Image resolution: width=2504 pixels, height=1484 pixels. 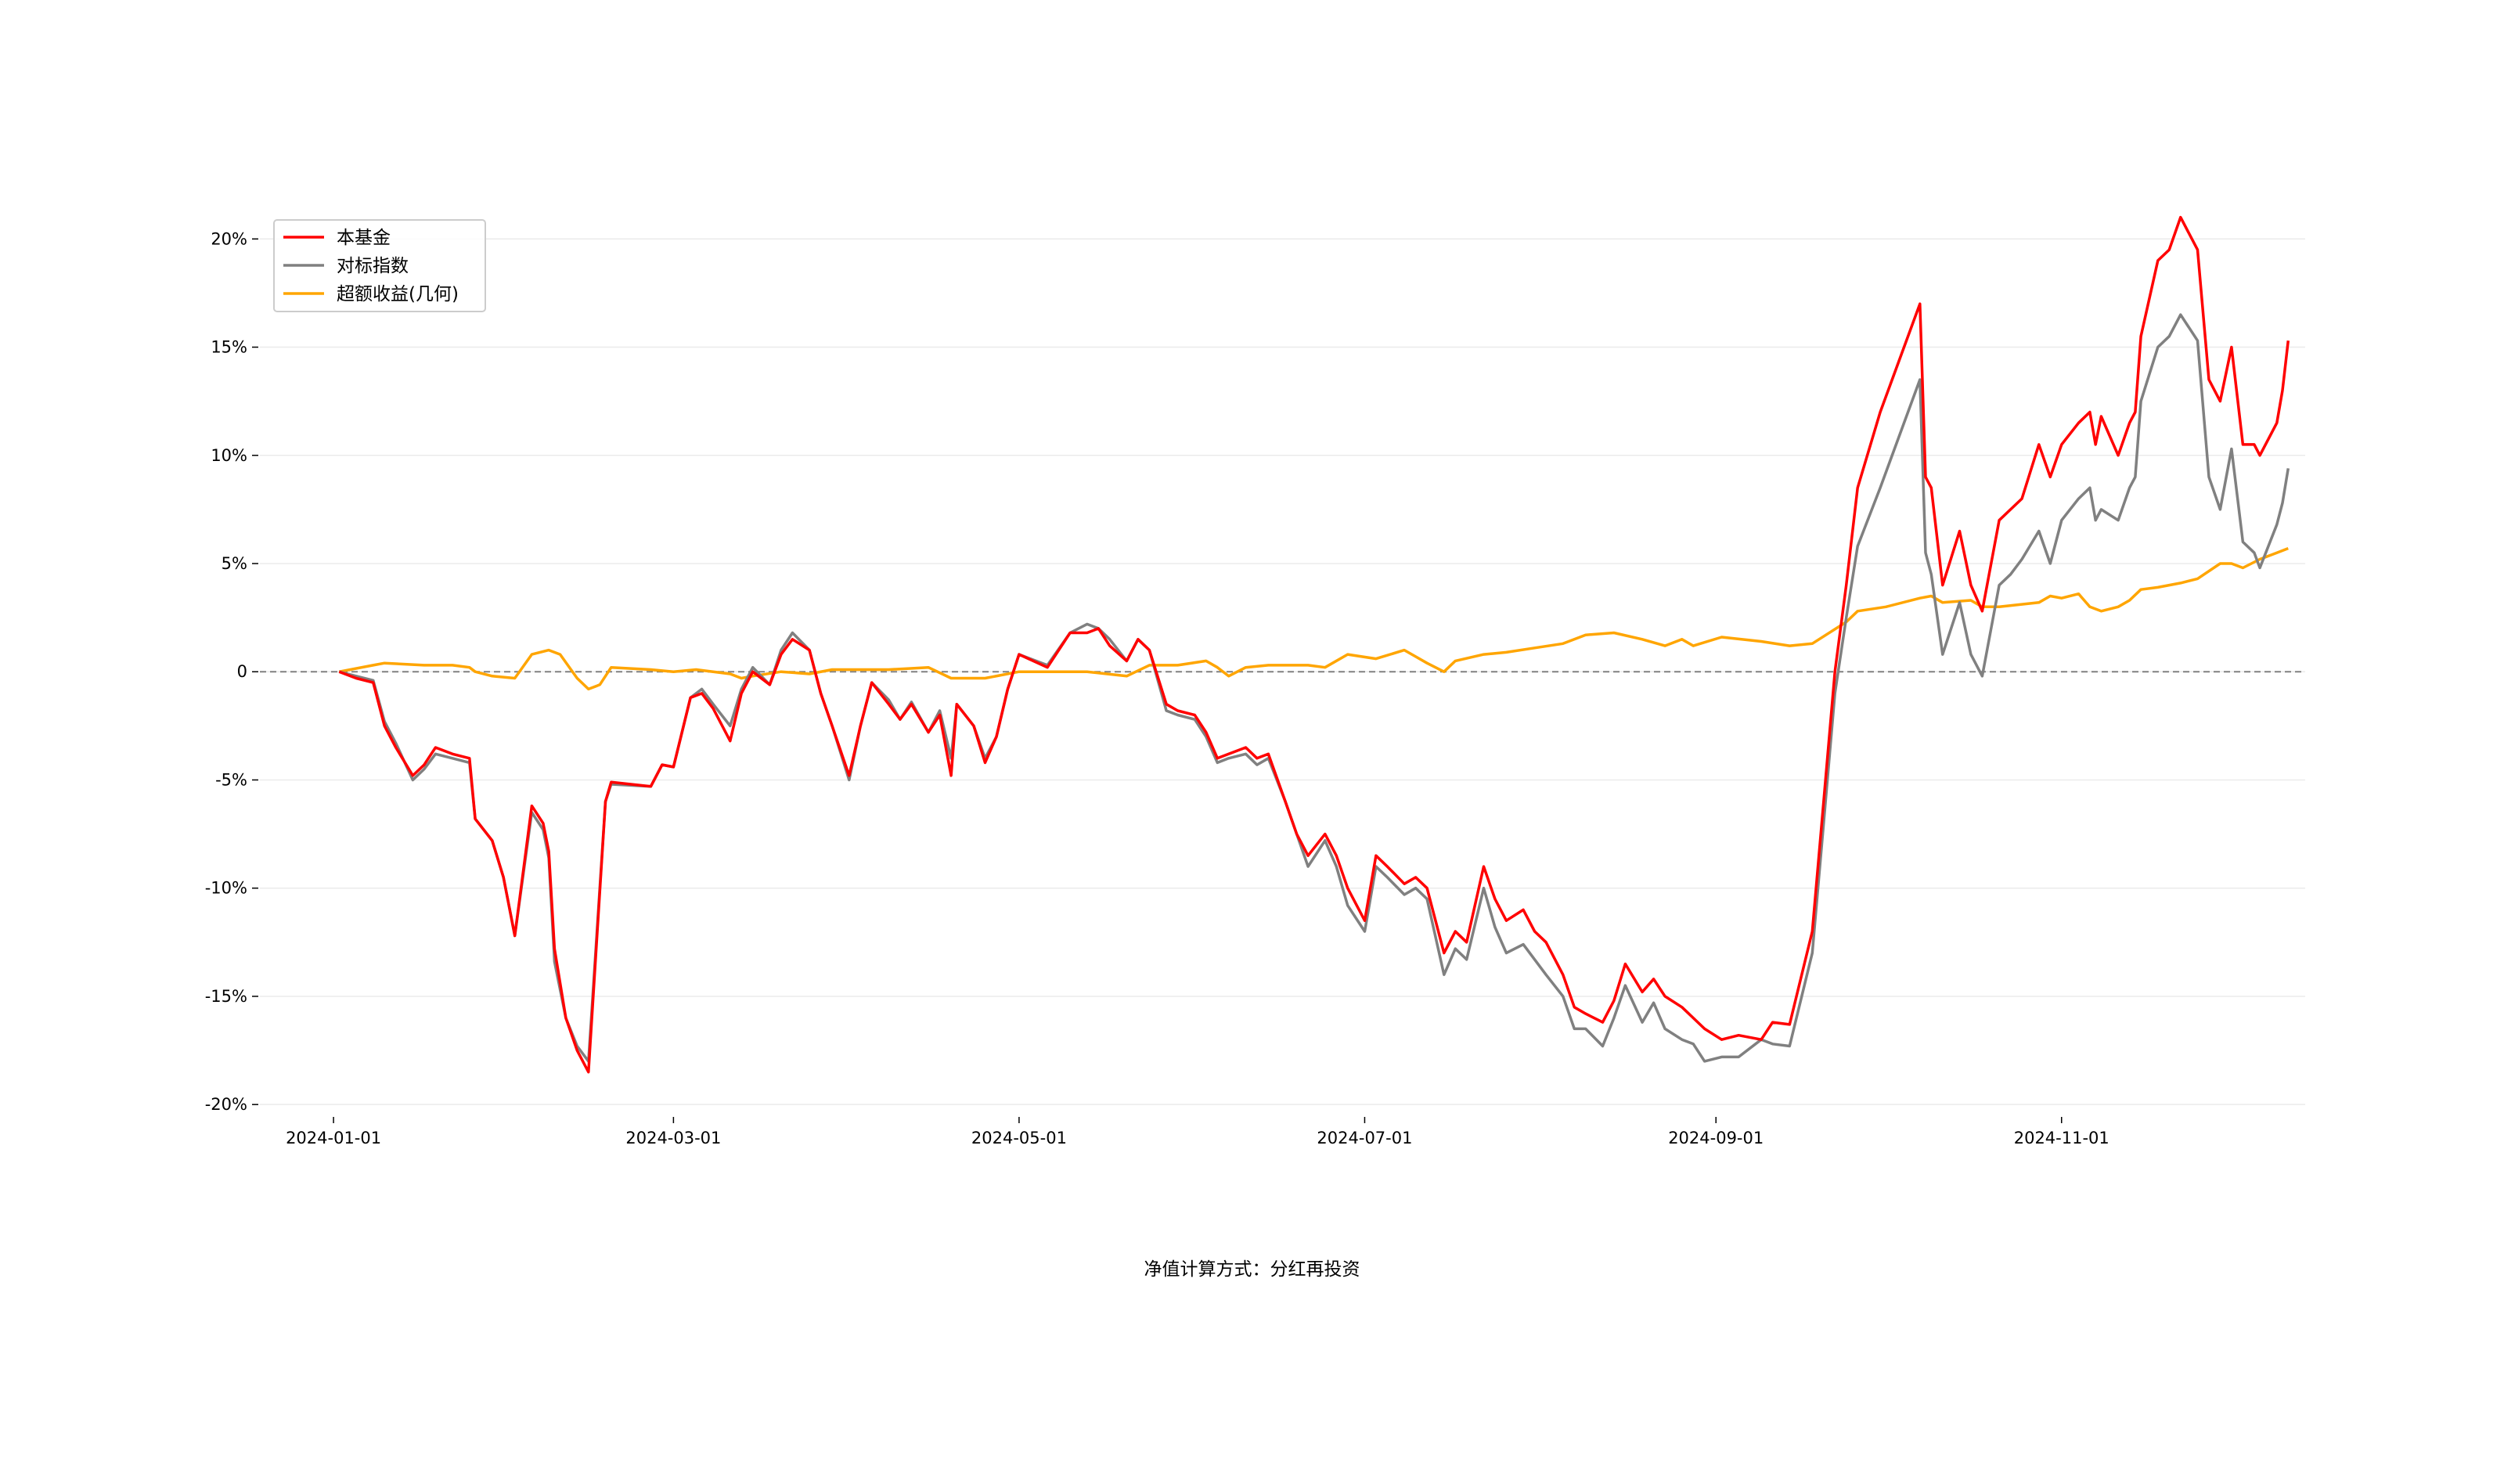 What do you see at coordinates (1313, 619) in the screenshot?
I see `series-line-excess` at bounding box center [1313, 619].